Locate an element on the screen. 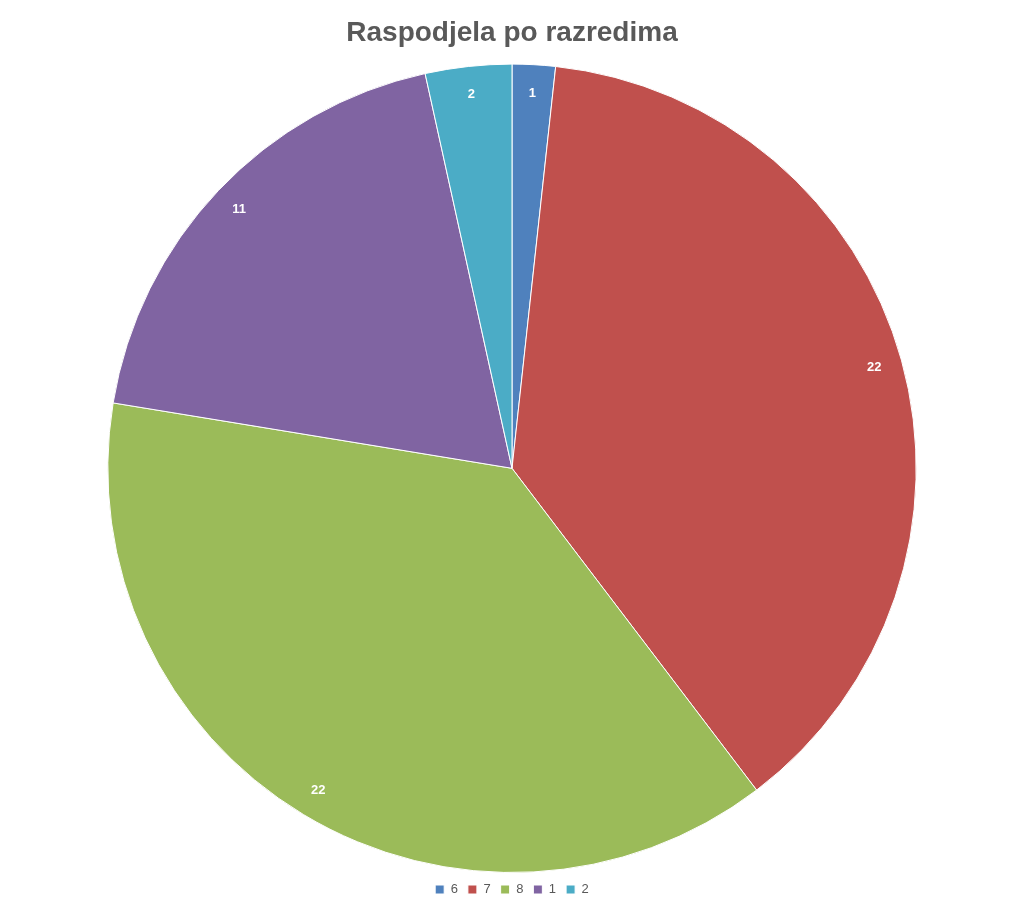 Image resolution: width=1024 pixels, height=914 pixels. legend-label: 2 is located at coordinates (585, 889).